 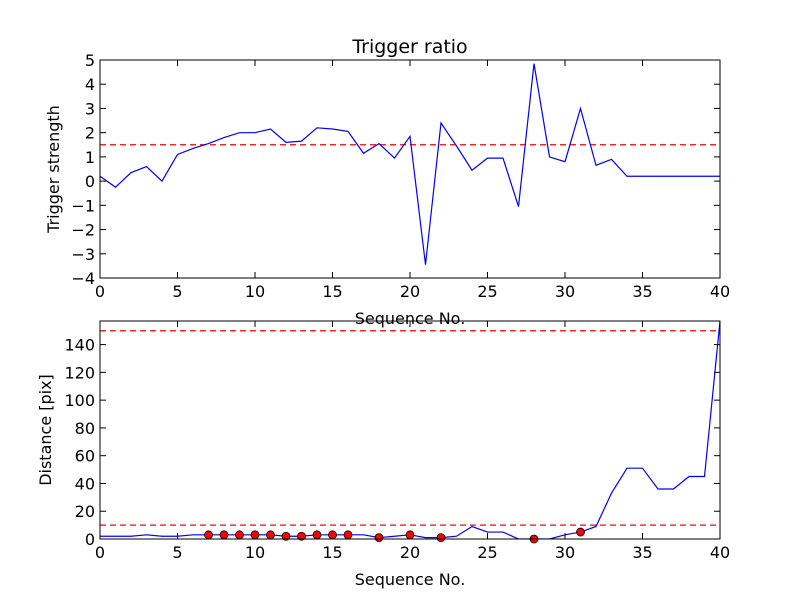 What do you see at coordinates (79, 345) in the screenshot?
I see `y-tick-label: 140` at bounding box center [79, 345].